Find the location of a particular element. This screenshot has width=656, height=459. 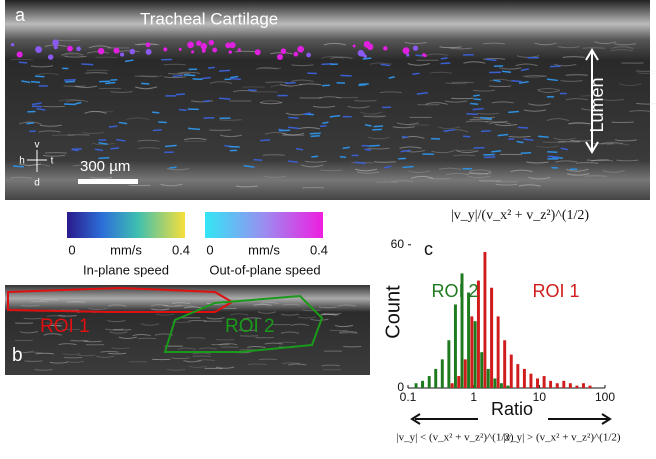

y-tick-label: 60 is located at coordinates (398, 244).